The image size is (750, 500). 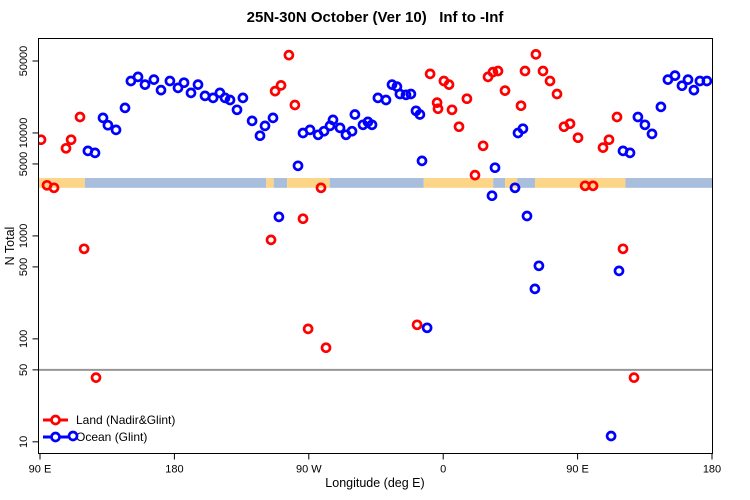 I want to click on legend-ocean-marker-icon, so click(x=55, y=437).